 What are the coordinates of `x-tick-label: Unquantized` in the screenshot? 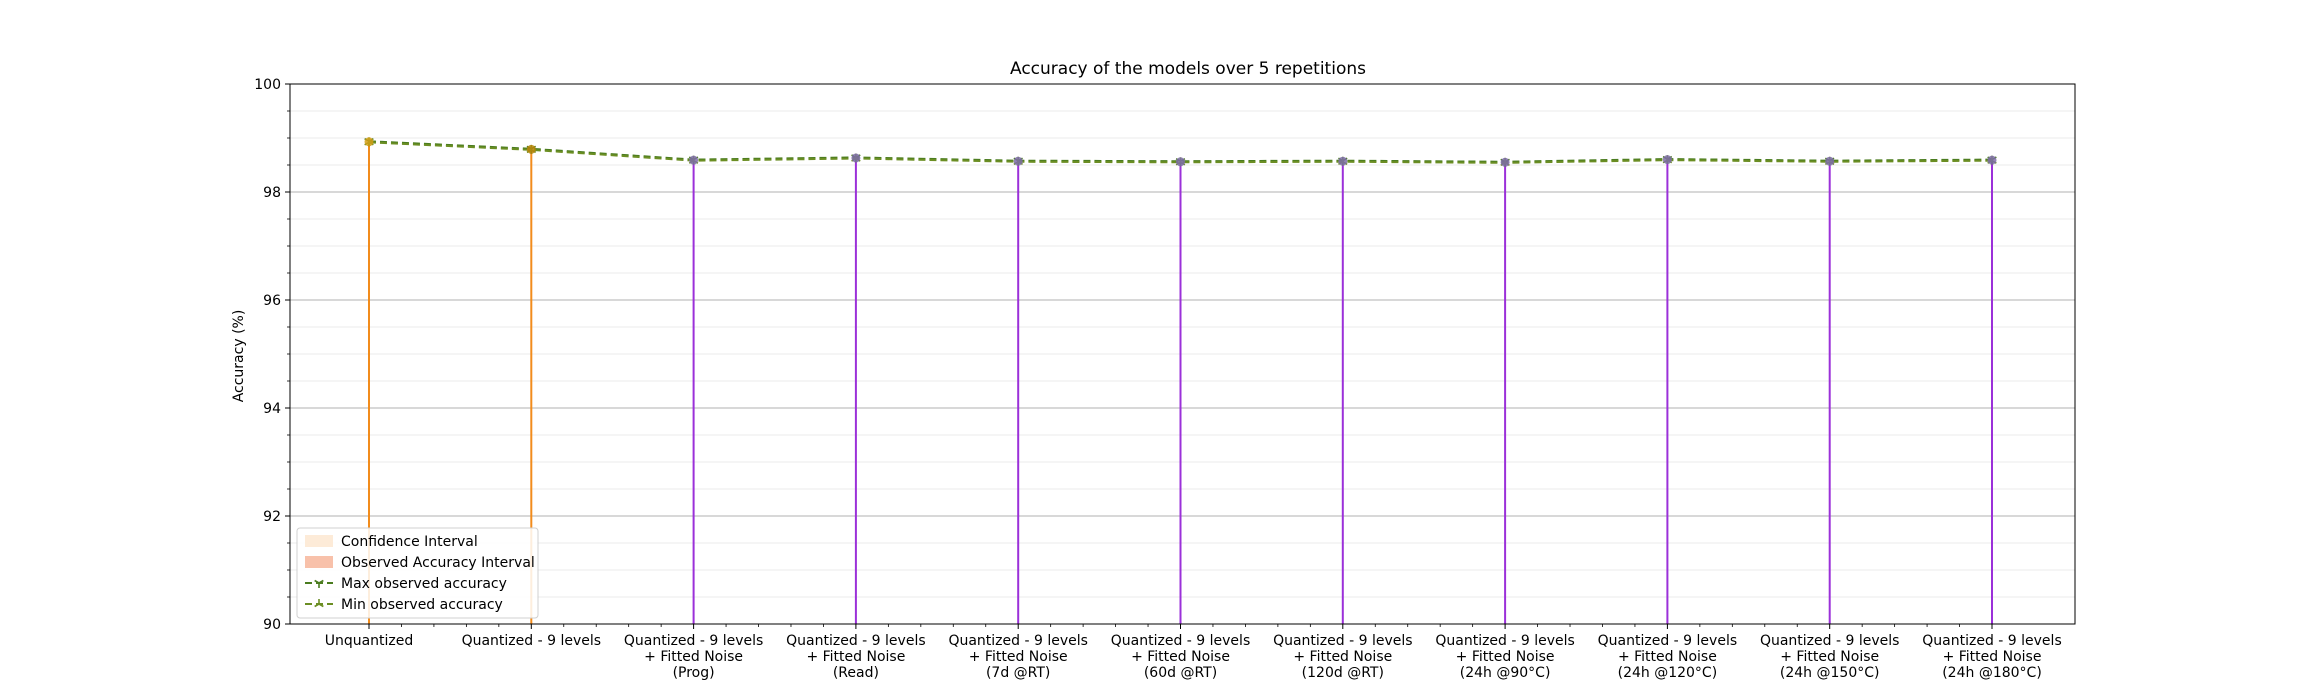 It's located at (369, 641).